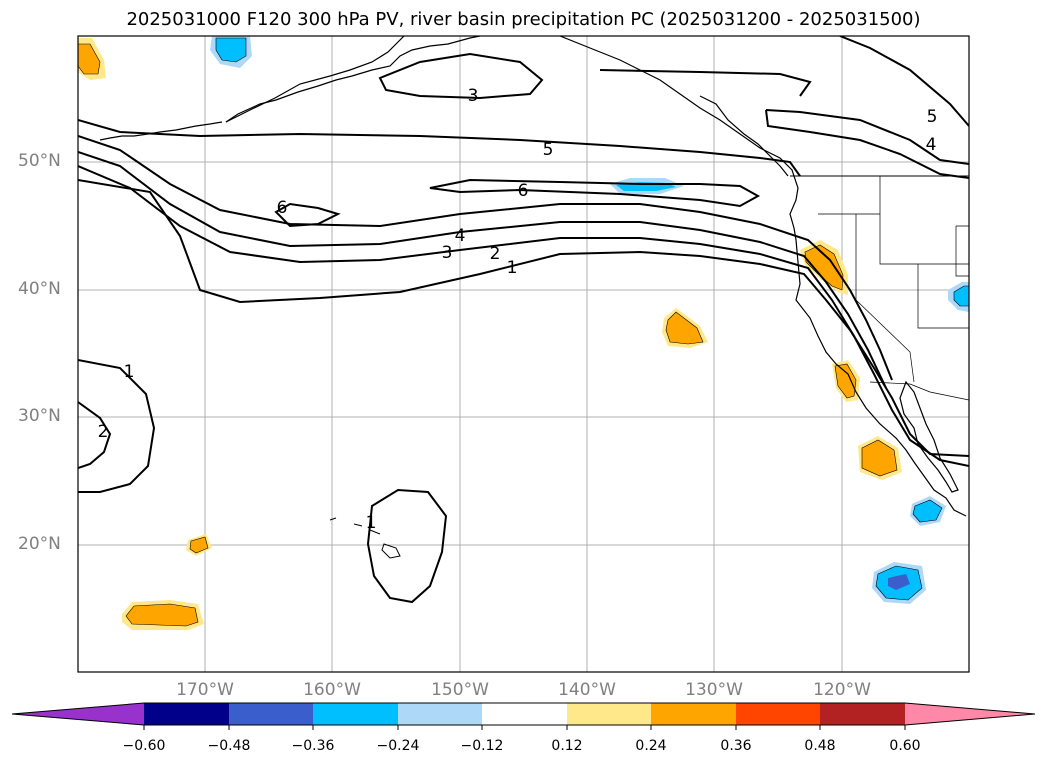  What do you see at coordinates (736, 746) in the screenshot?
I see `colorbar-tick-label: 0.36` at bounding box center [736, 746].